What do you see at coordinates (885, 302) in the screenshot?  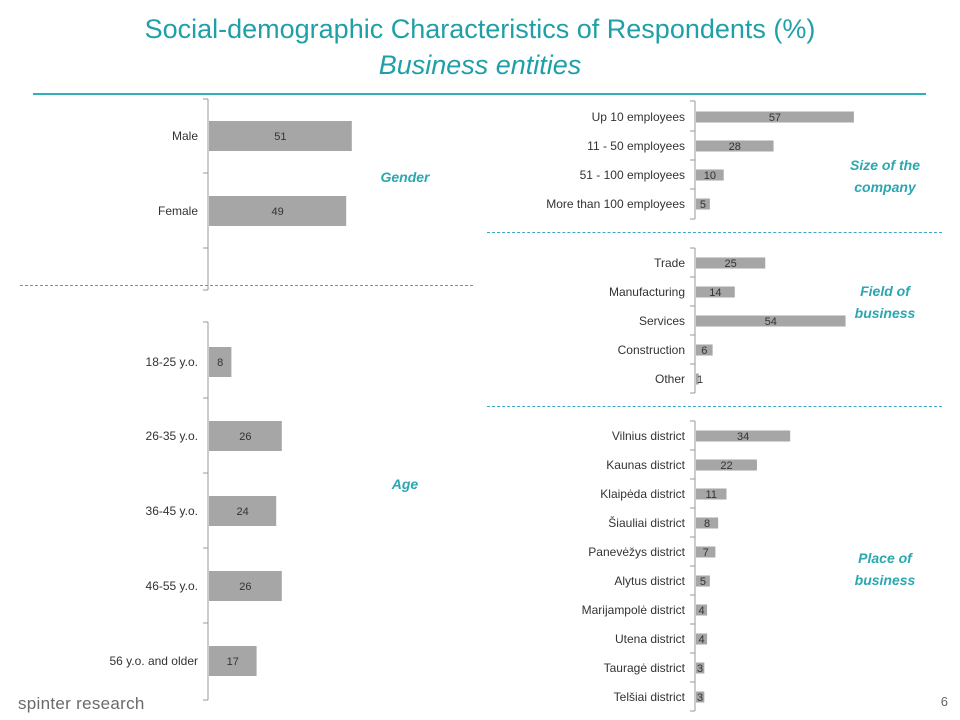 I see `section-label-field: Field of business` at bounding box center [885, 302].